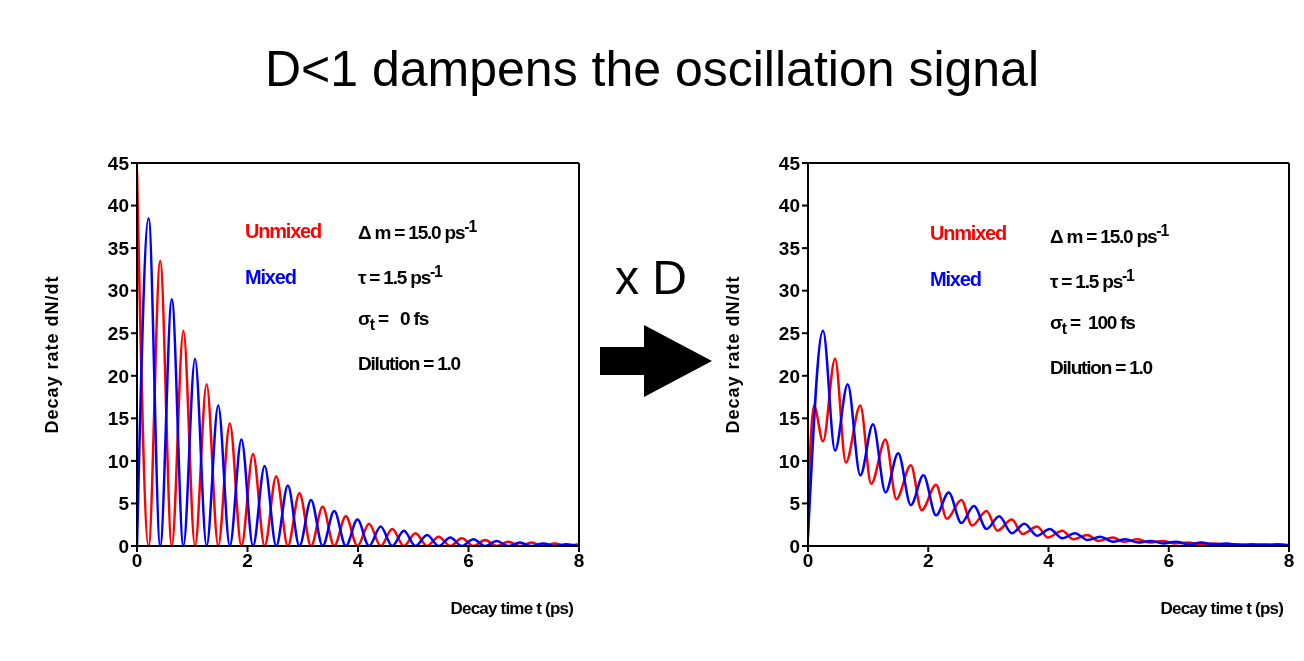  Describe the element at coordinates (394, 321) in the screenshot. I see `annotation: σ$_{t}$ = 0 fs` at that location.